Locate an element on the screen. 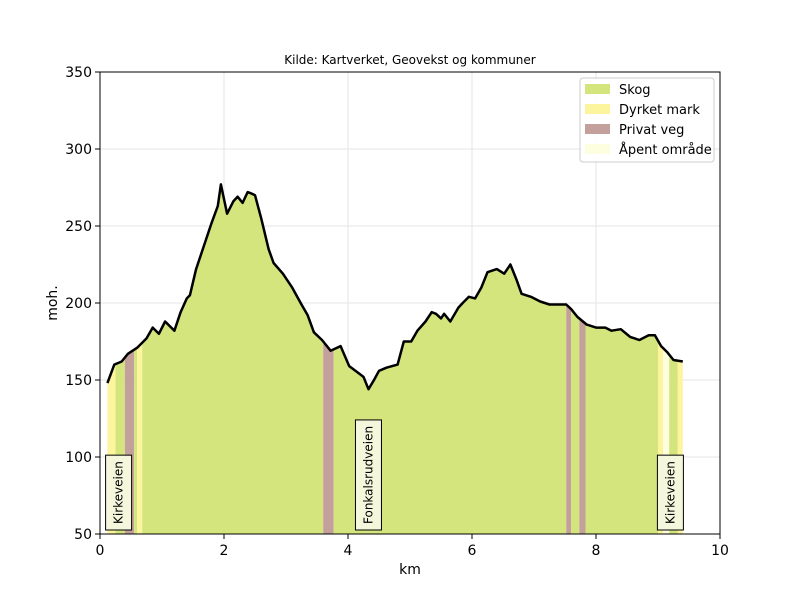  legend-swatch-skog is located at coordinates (597, 89).